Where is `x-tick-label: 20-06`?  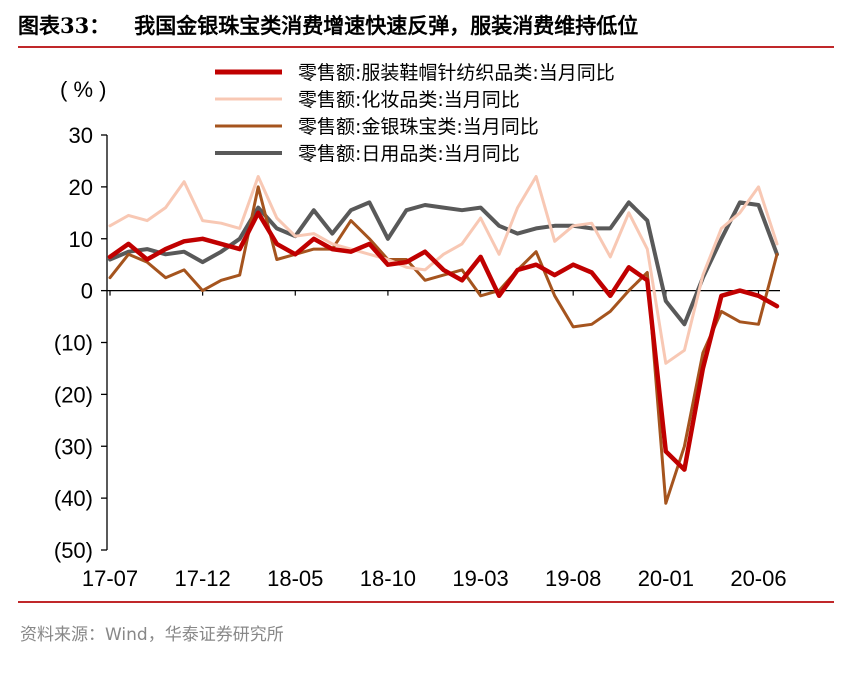 x-tick-label: 20-06 is located at coordinates (758, 578).